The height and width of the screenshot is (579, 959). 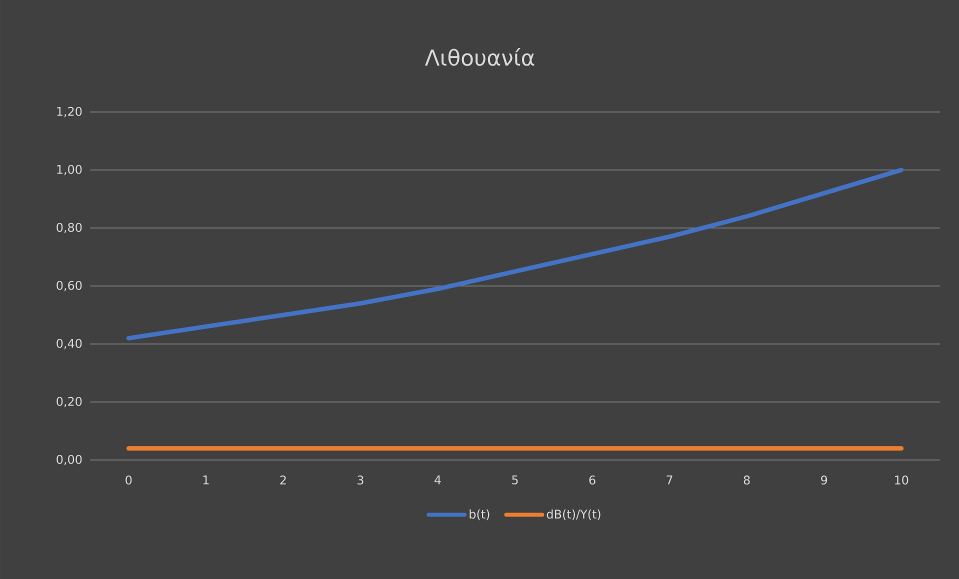 What do you see at coordinates (479, 57) in the screenshot?
I see `chart-title: Λιθουανία` at bounding box center [479, 57].